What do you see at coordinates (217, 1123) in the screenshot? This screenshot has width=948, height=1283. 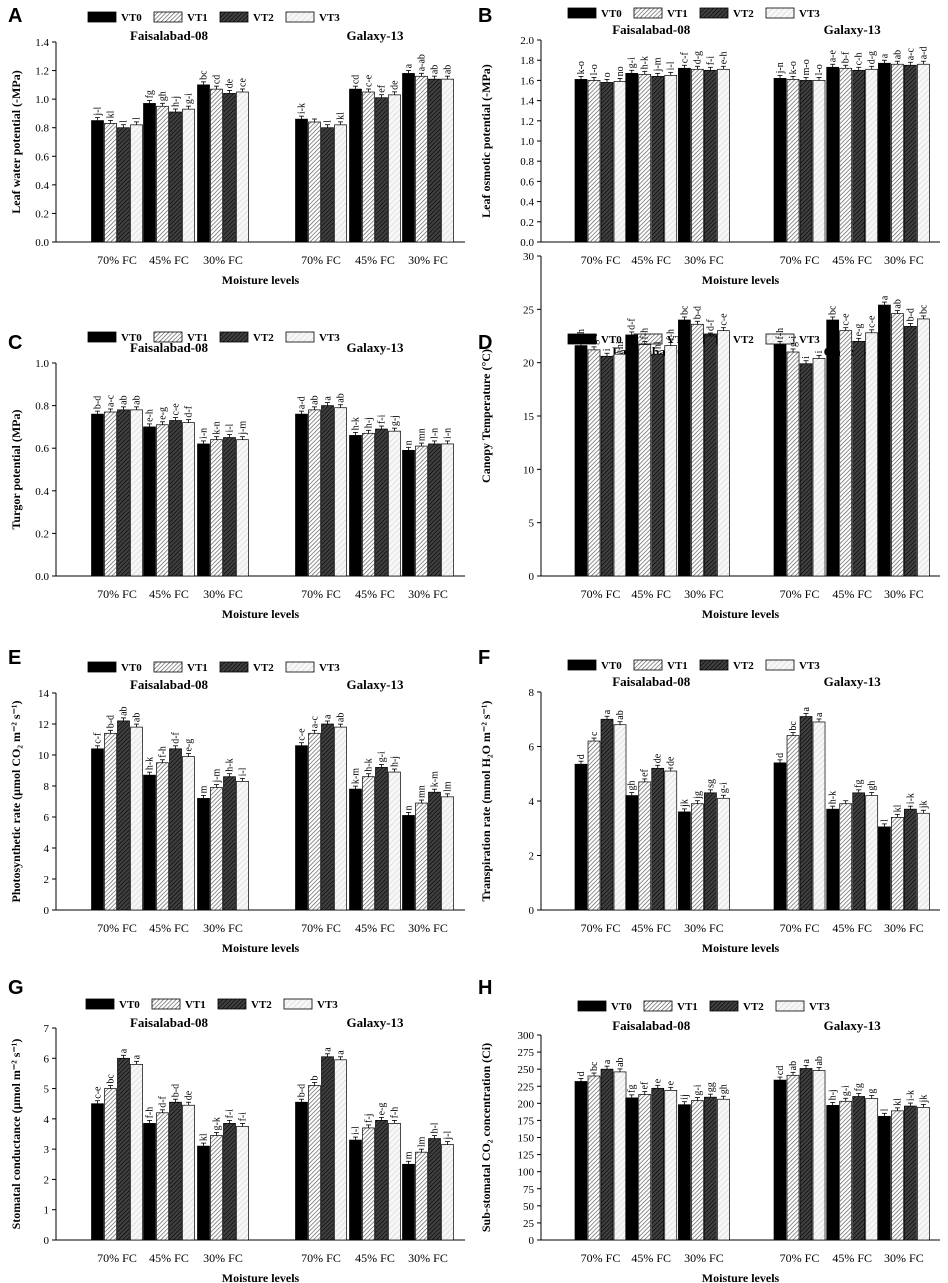 I see `significance-label: g-k` at bounding box center [217, 1123].